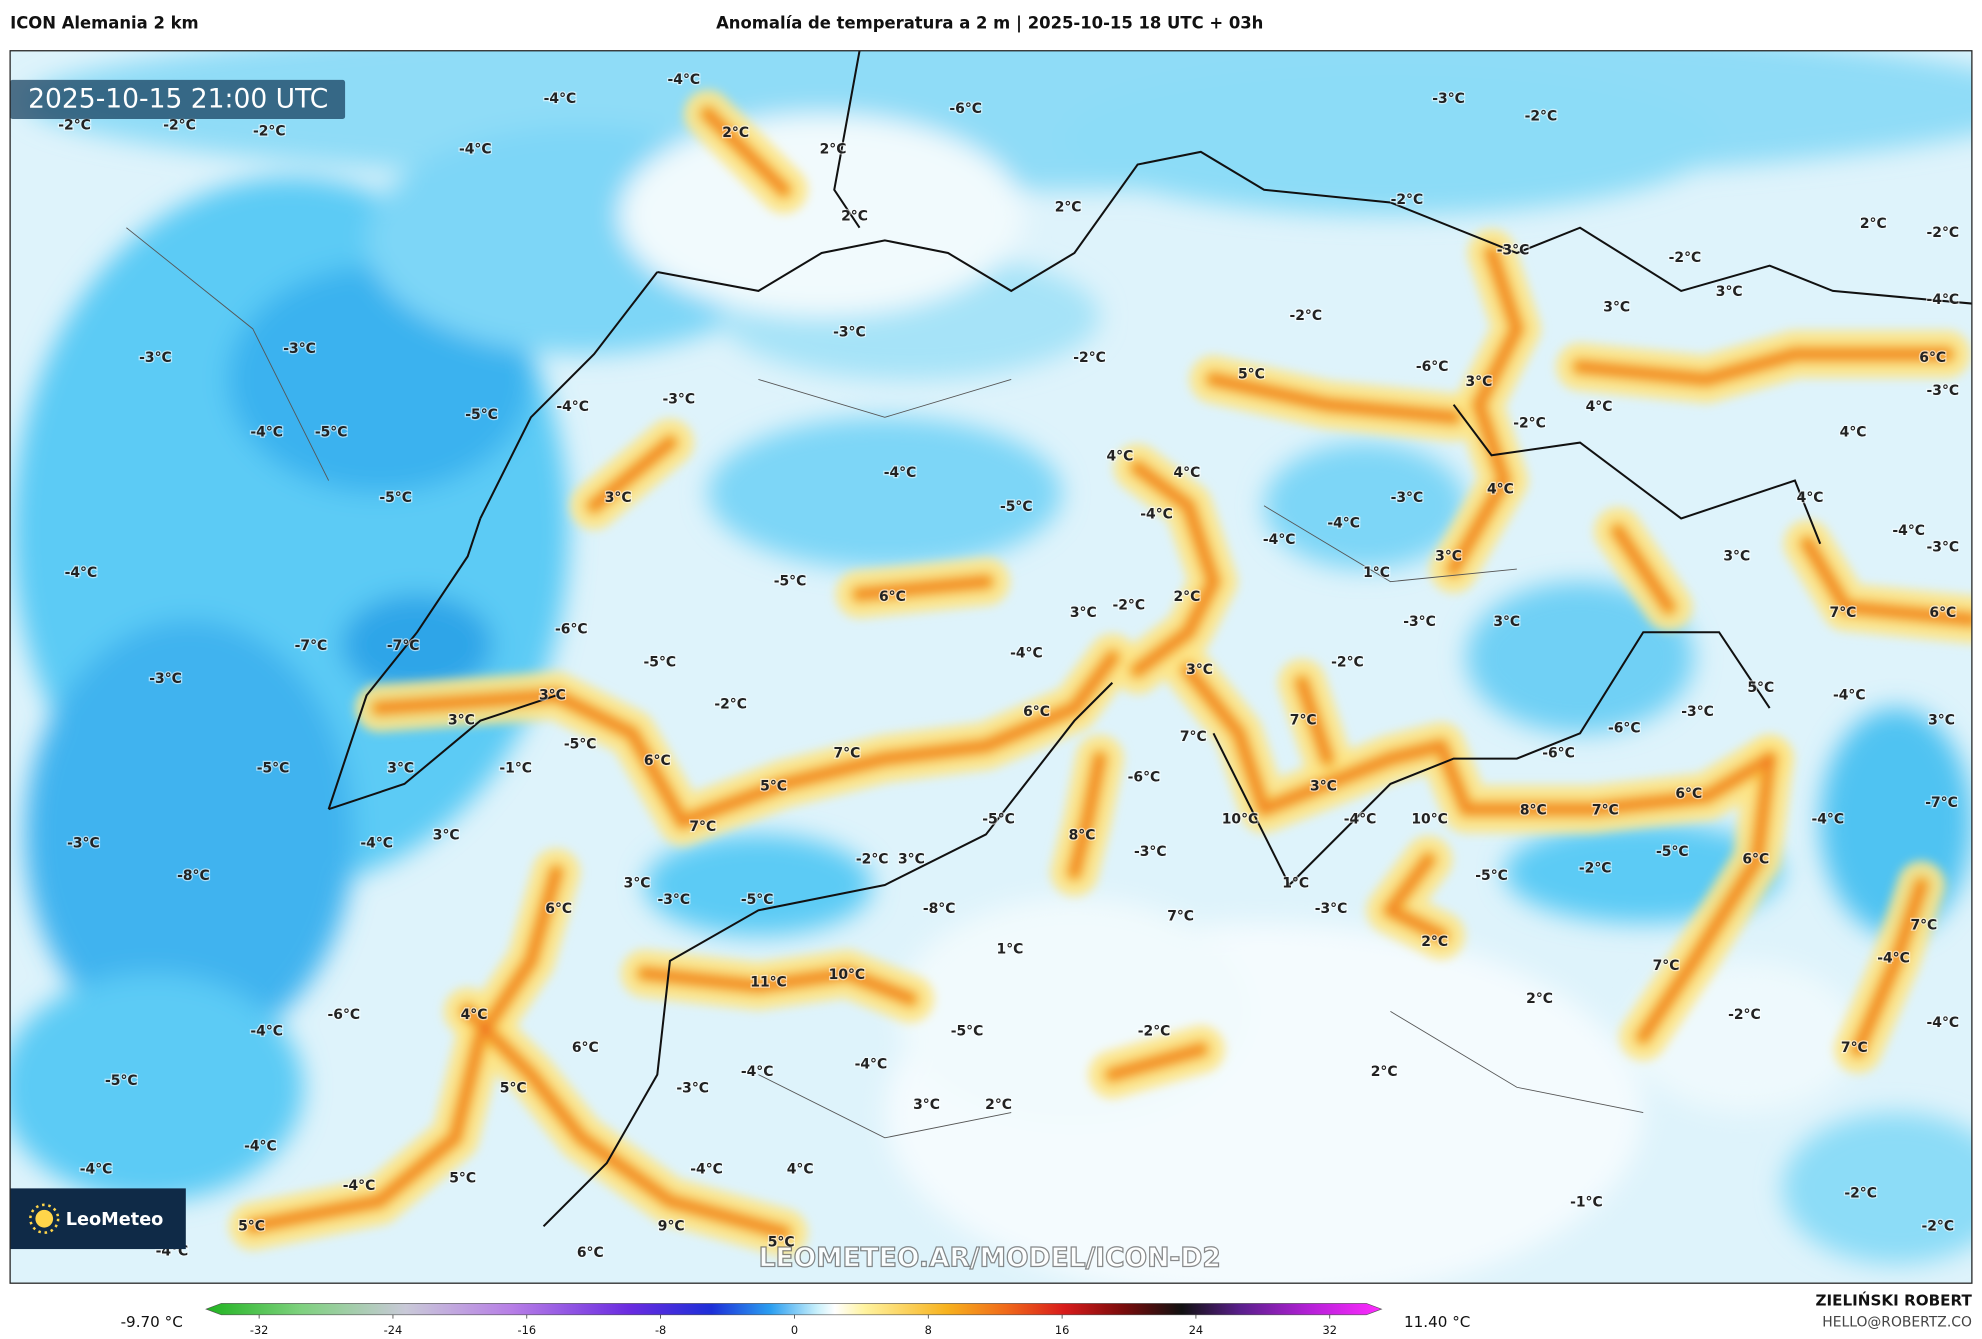  What do you see at coordinates (44, 1218) in the screenshot?
I see `logo-sun` at bounding box center [44, 1218].